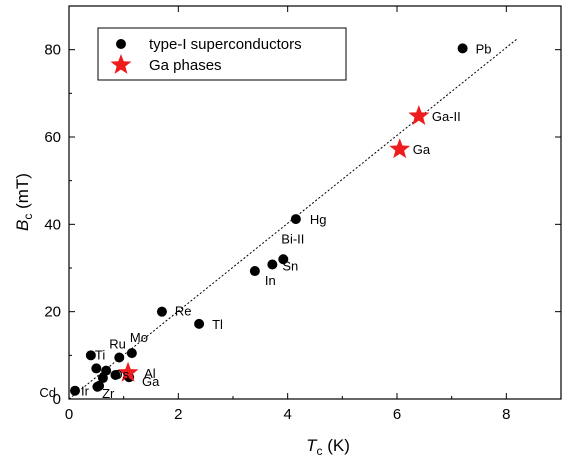  I want to click on legend-entry-type-i: type-I superconductors, so click(225, 44).